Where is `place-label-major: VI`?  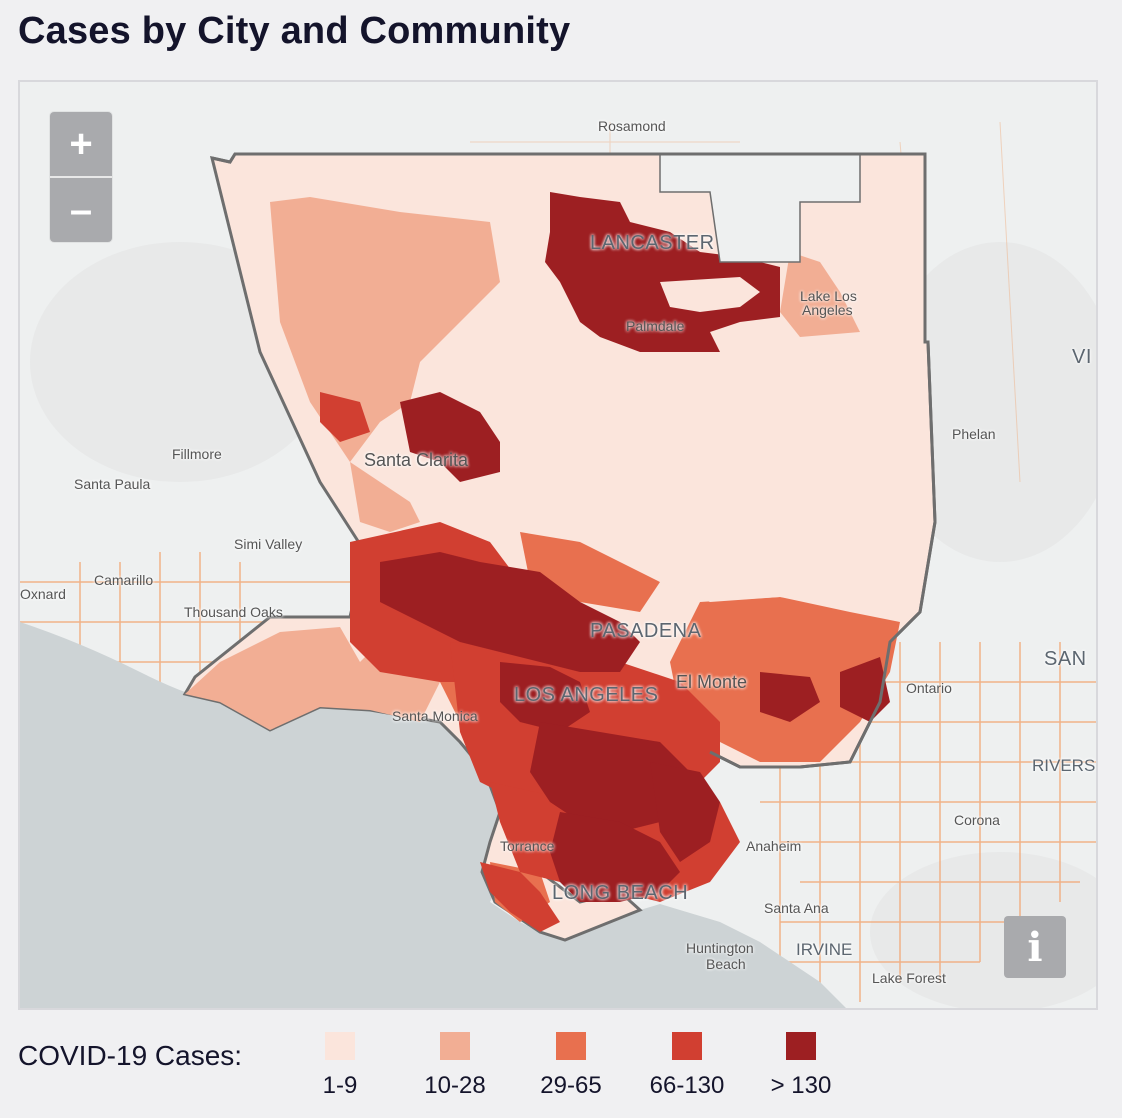
place-label-major: VI is located at coordinates (1082, 357).